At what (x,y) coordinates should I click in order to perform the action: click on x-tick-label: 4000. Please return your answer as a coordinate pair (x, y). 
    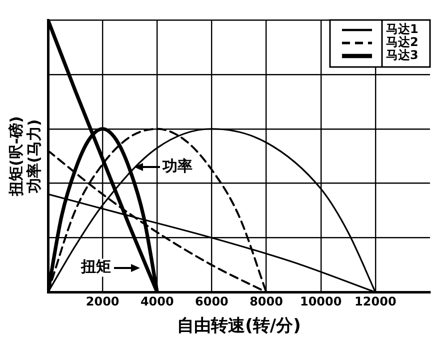
    Looking at the image, I should click on (157, 301).